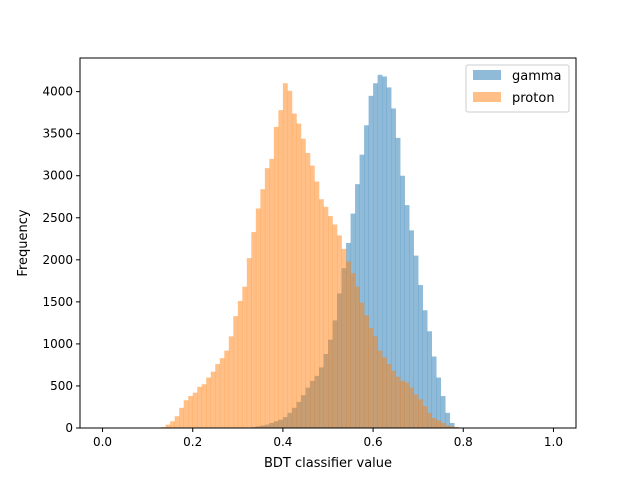 Image resolution: width=640 pixels, height=480 pixels. What do you see at coordinates (537, 76) in the screenshot?
I see `legend-label-gamma: gamma` at bounding box center [537, 76].